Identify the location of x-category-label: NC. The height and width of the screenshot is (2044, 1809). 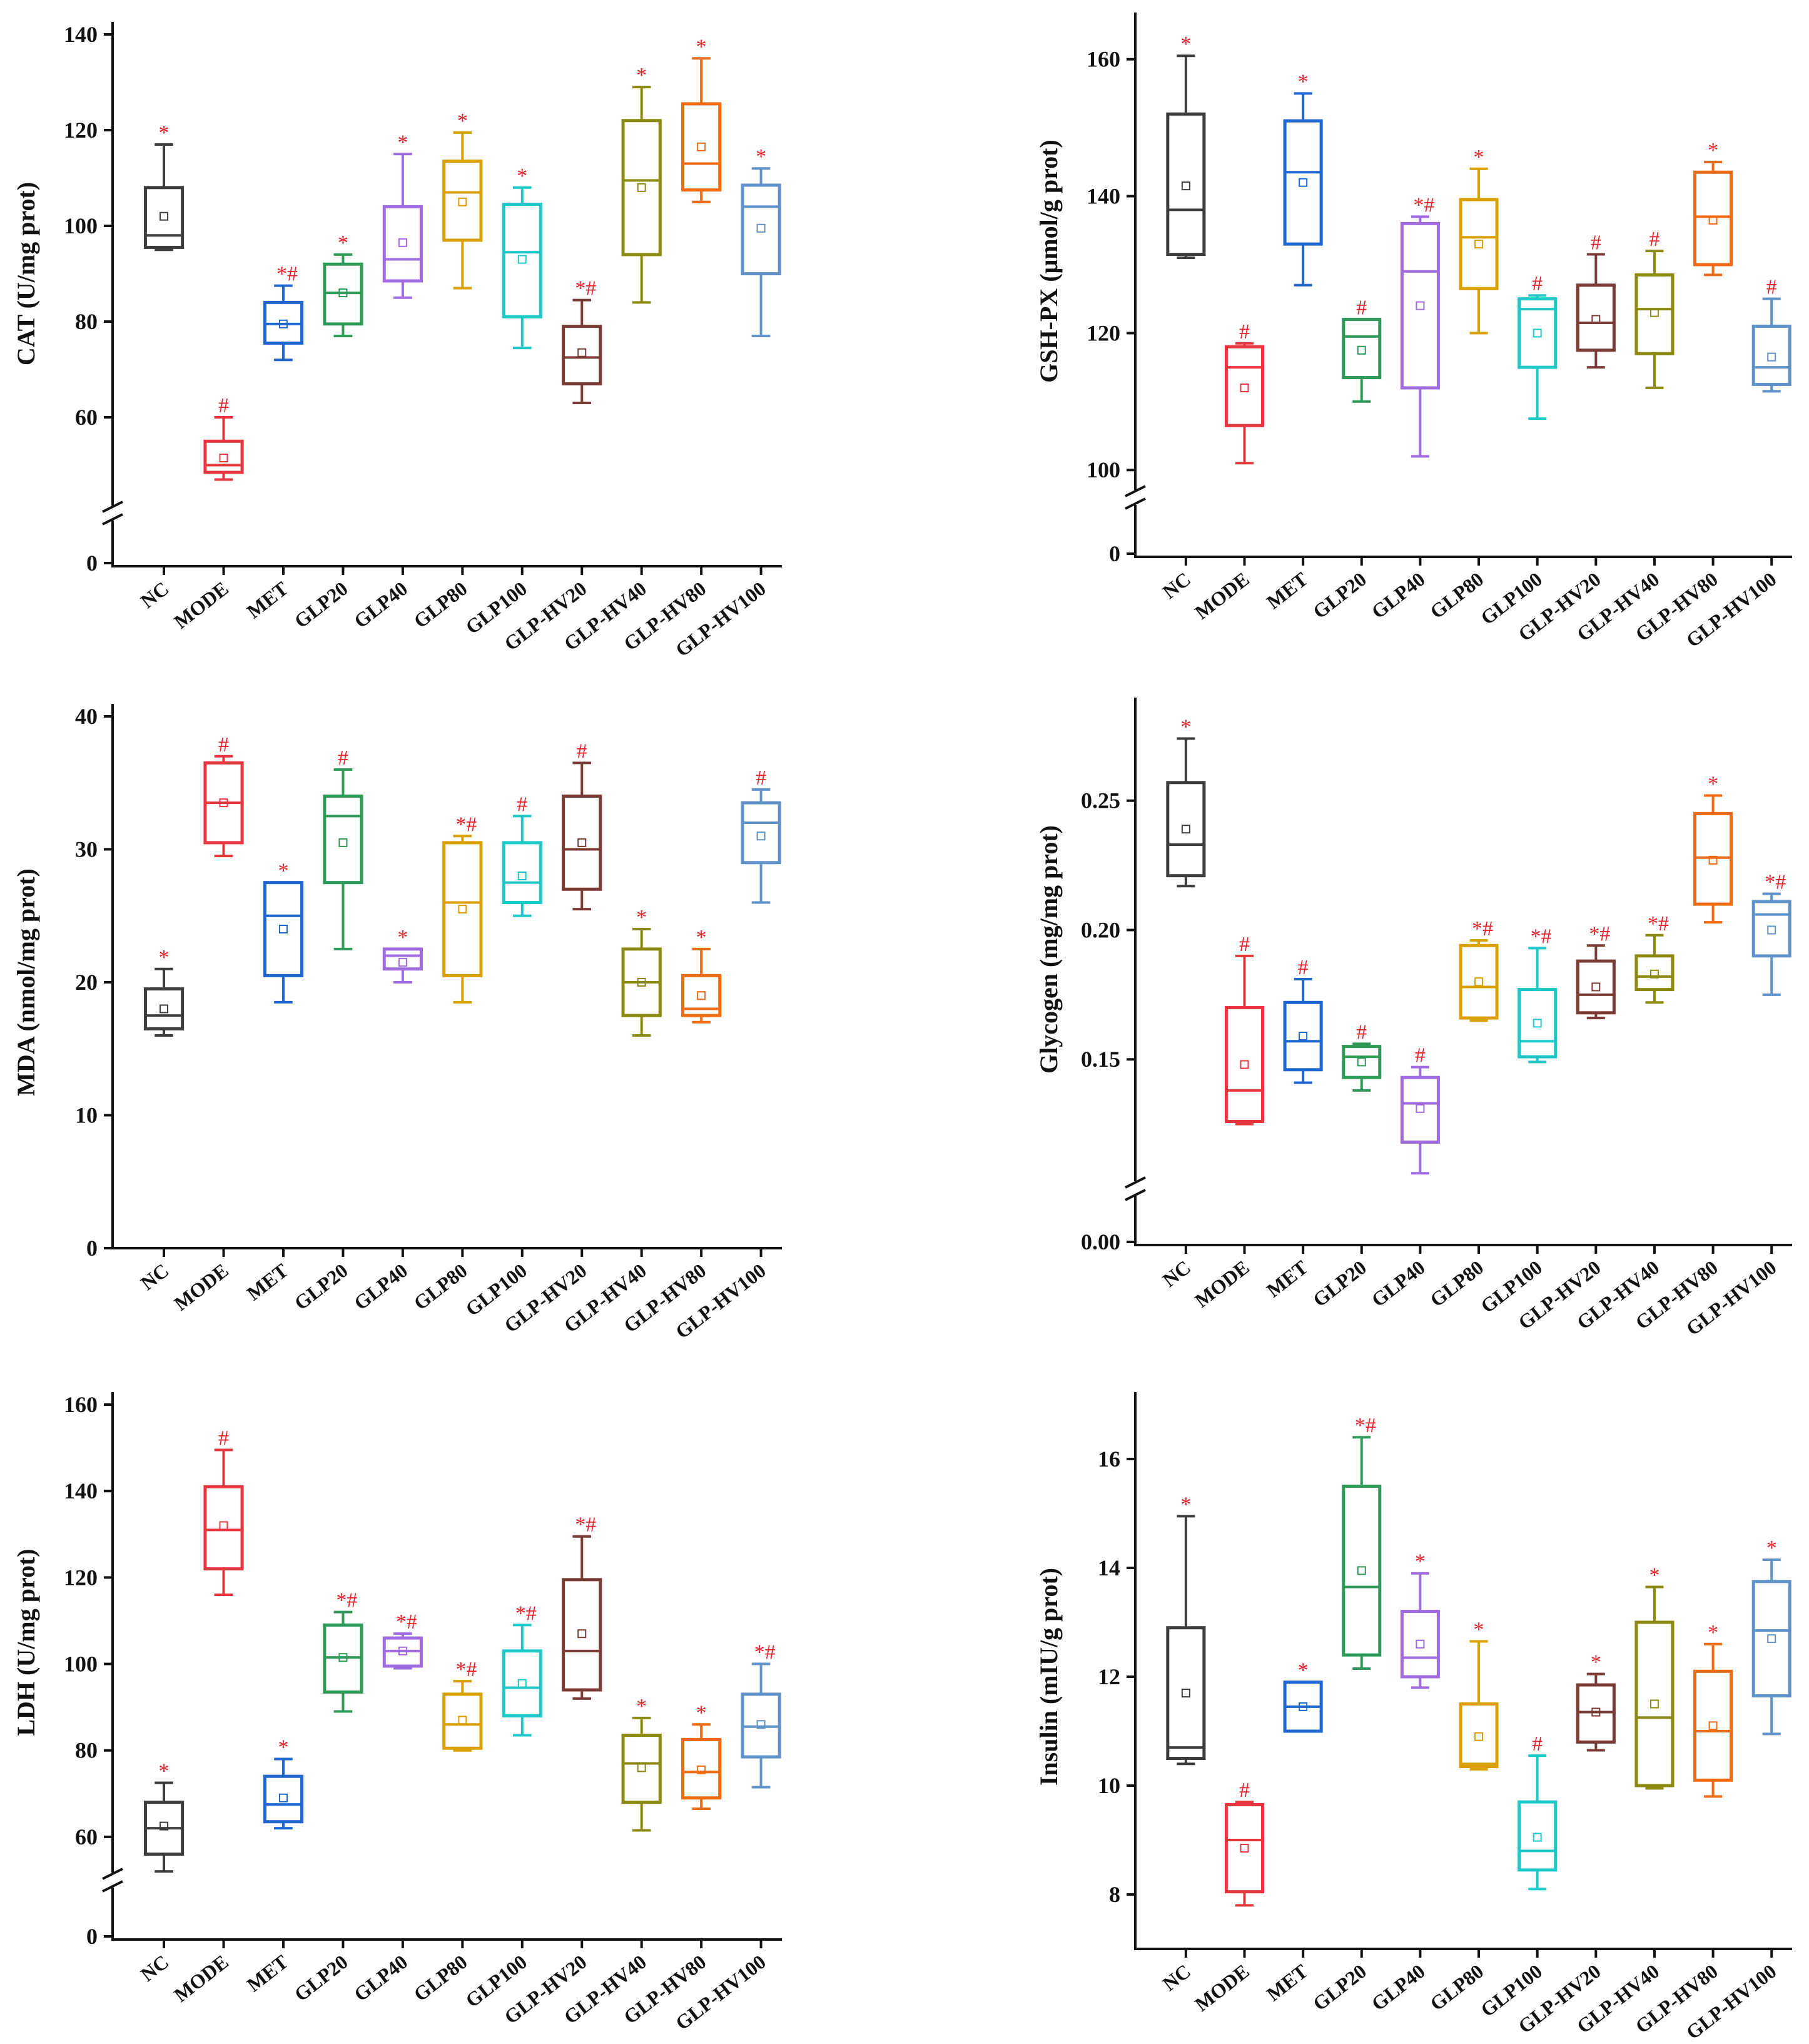
(1176, 1273).